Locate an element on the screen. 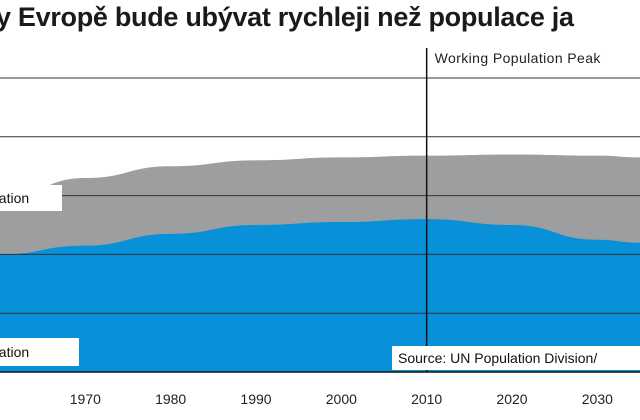  x-tick-label-1980: 1980 is located at coordinates (170, 399).